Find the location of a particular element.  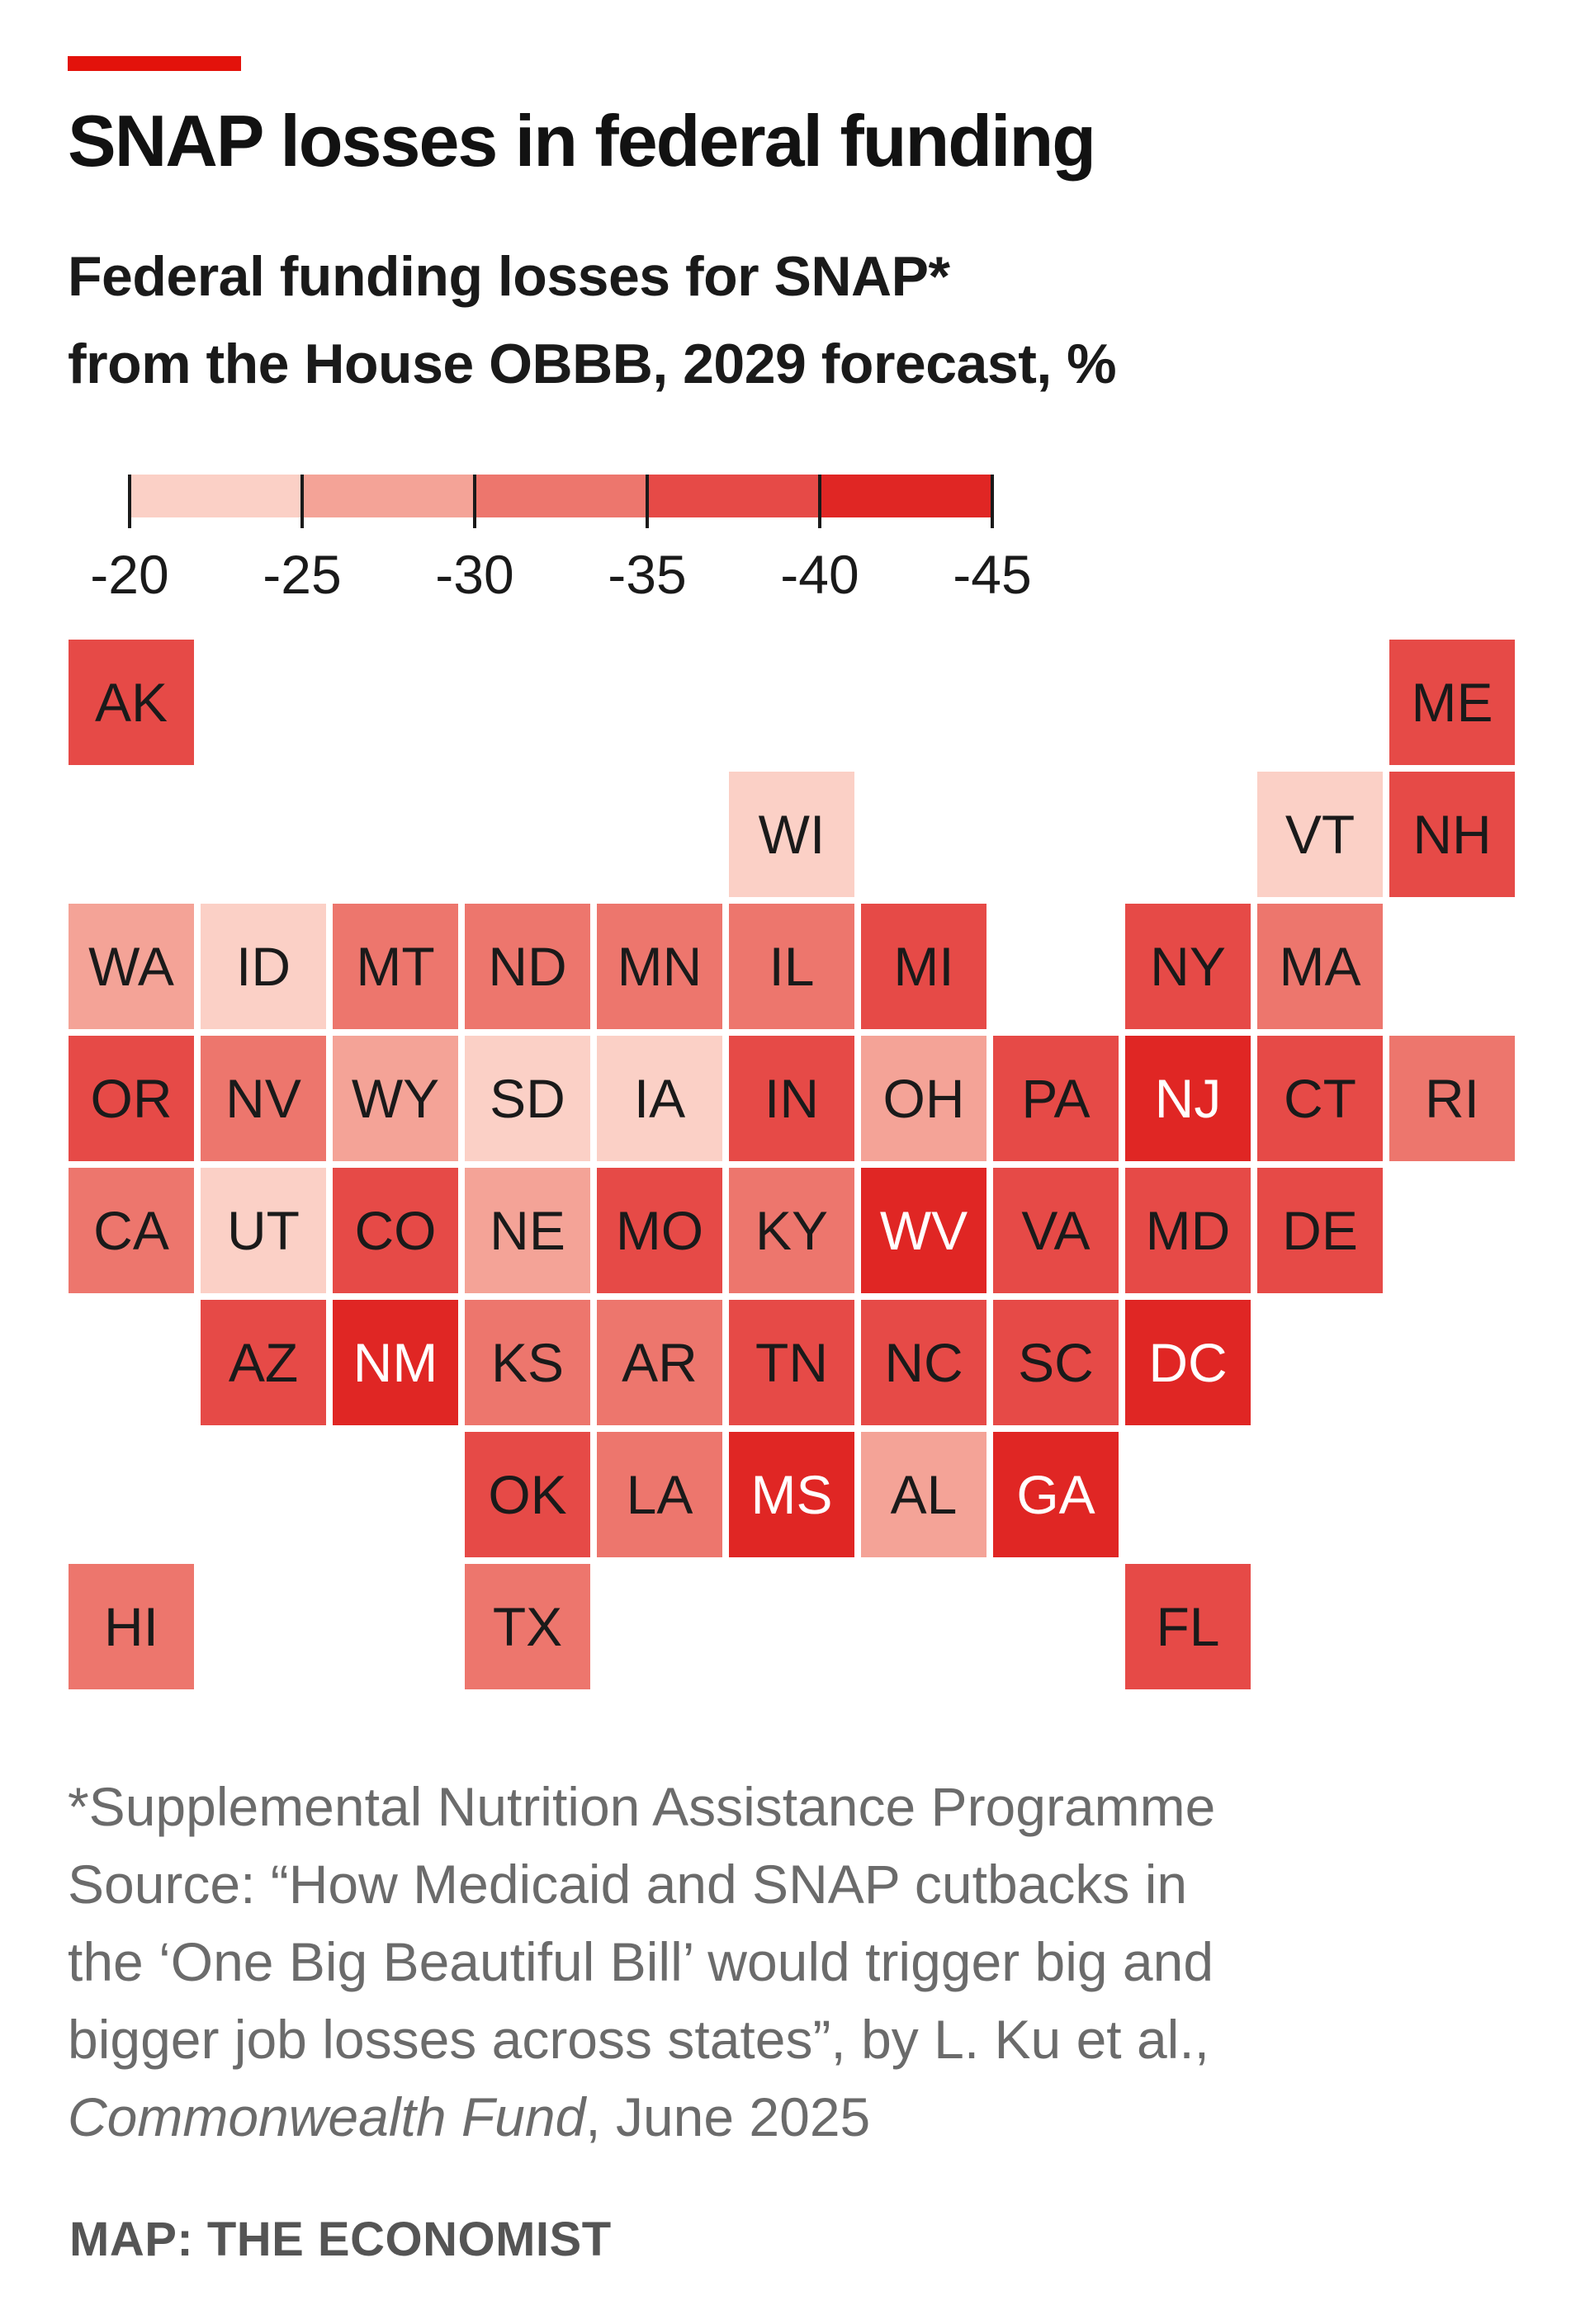

color-legend is located at coordinates (561, 501).